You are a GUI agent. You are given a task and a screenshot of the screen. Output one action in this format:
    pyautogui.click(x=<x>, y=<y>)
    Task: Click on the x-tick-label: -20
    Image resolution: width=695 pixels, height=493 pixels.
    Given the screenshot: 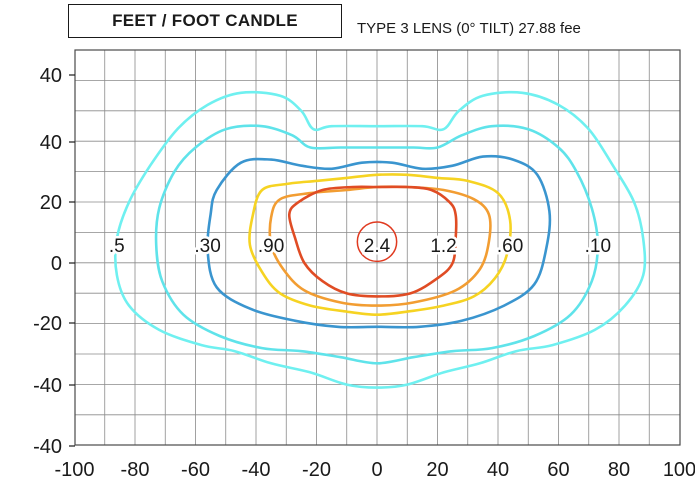 What is the action you would take?
    pyautogui.click(x=316, y=470)
    